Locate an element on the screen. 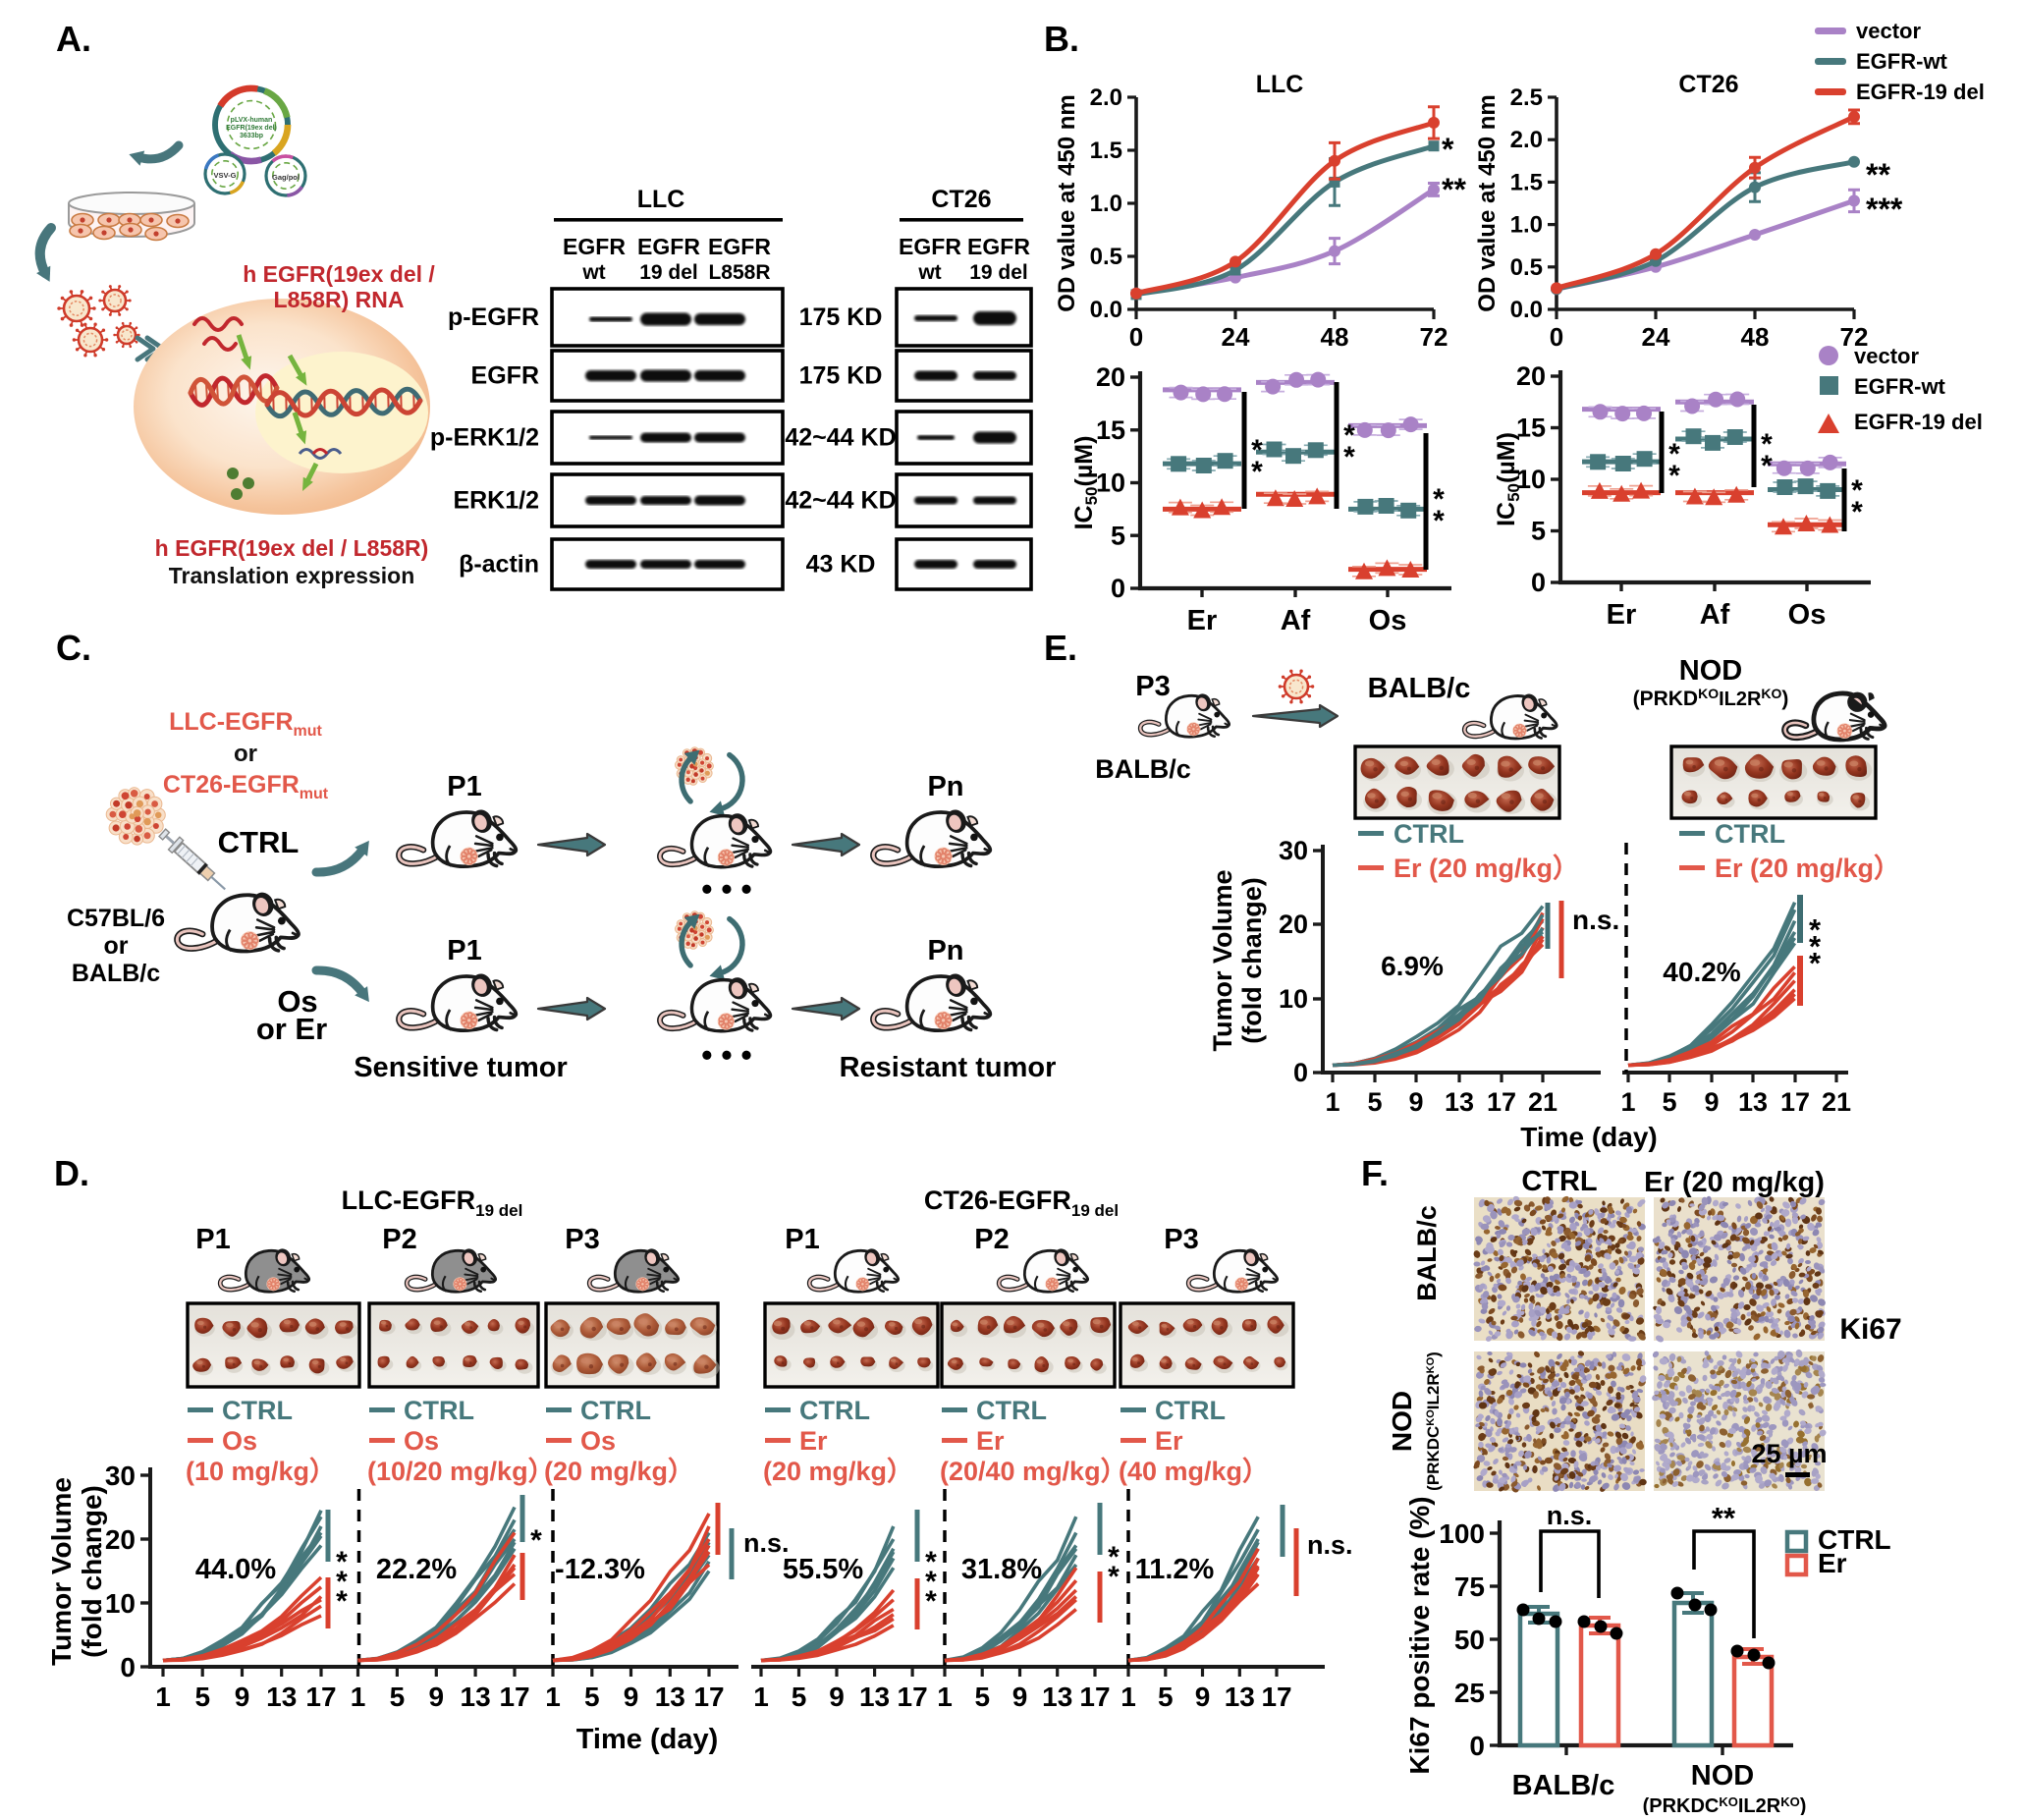  svg-text: Er is located at coordinates (990, 1441).